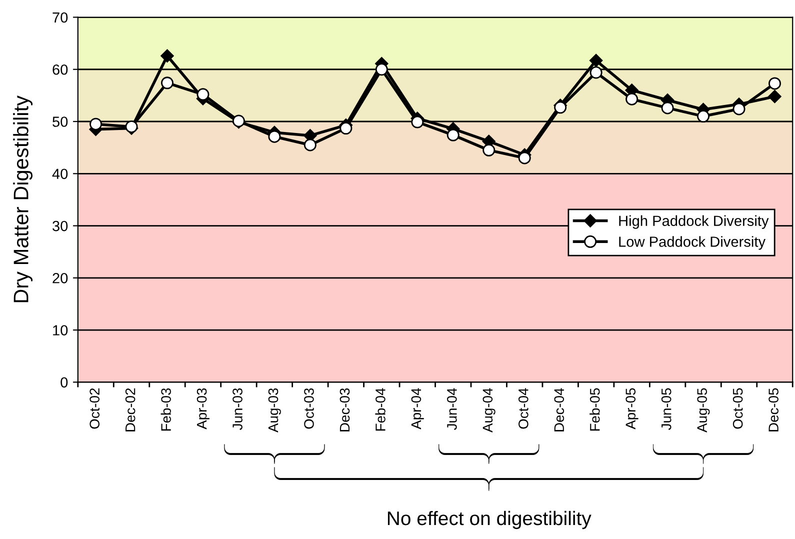 This screenshot has width=795, height=539. Describe the element at coordinates (60, 69) in the screenshot. I see `y-tick-label: 60` at that location.